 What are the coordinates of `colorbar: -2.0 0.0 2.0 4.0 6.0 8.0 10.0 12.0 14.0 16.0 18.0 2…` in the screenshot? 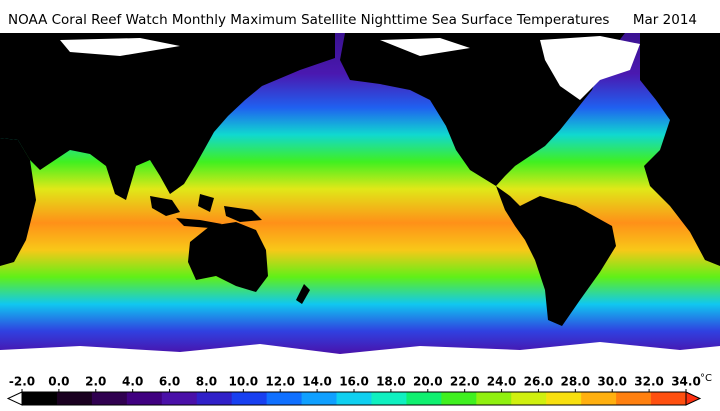 It's located at (359, 389).